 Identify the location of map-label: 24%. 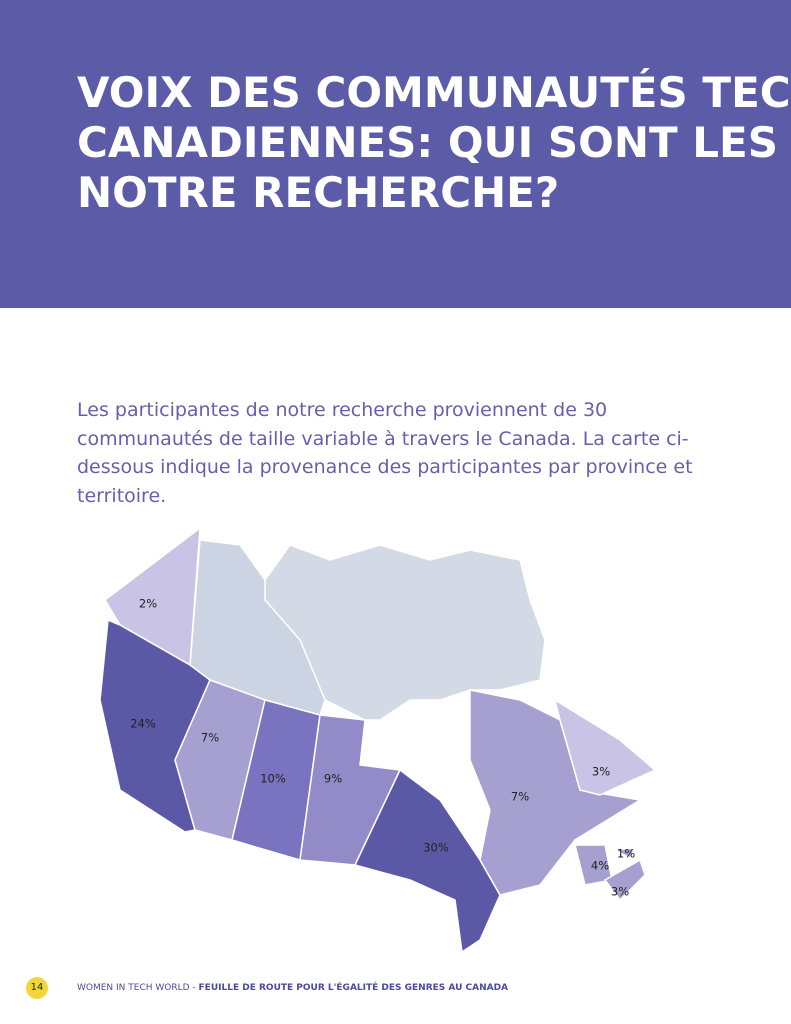
(143, 724).